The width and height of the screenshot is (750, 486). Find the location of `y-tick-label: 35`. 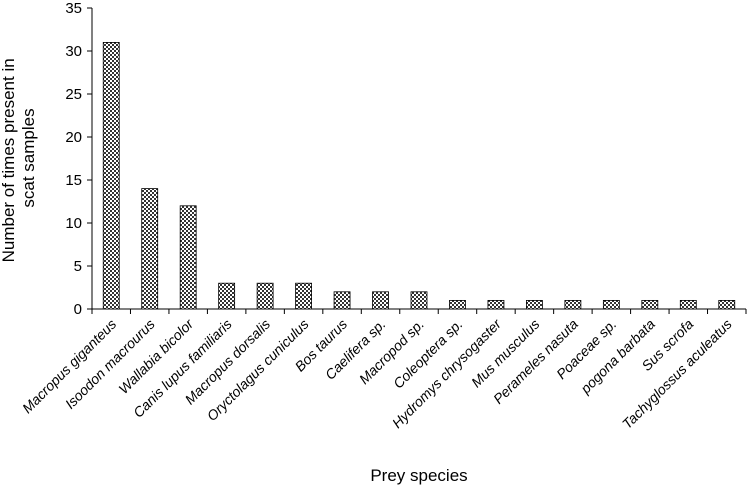

y-tick-label: 35 is located at coordinates (73, 8).